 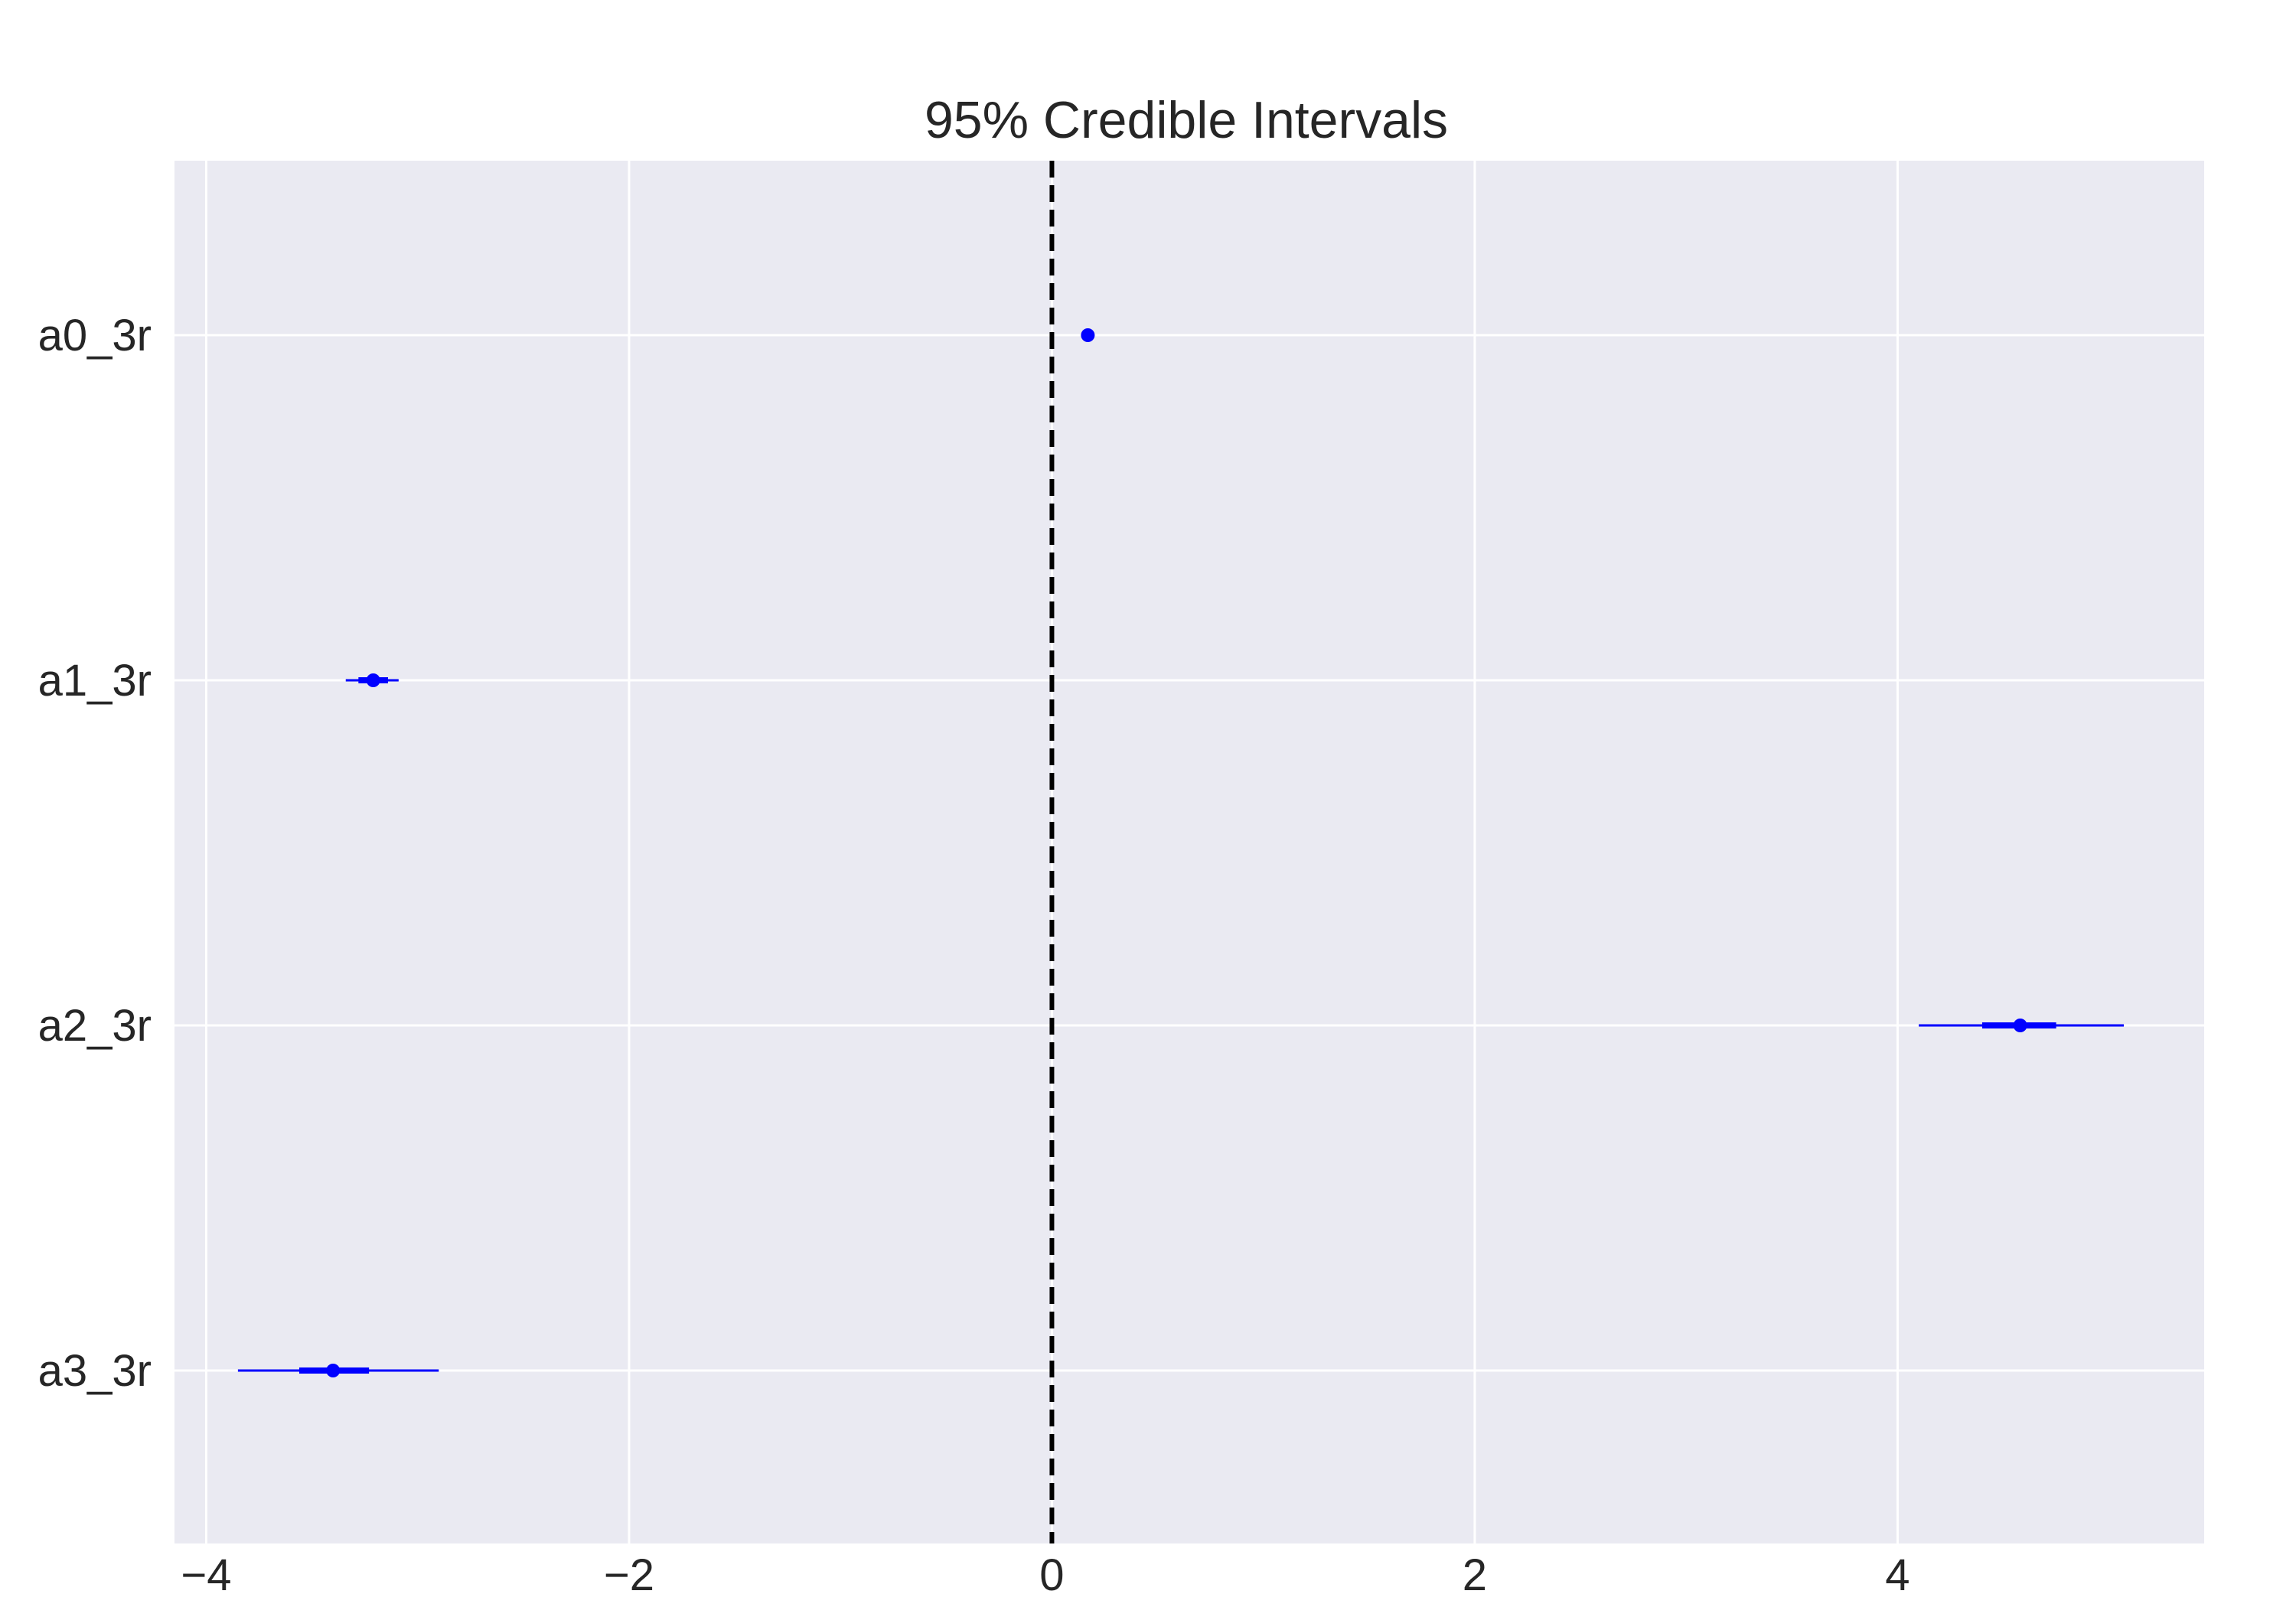 I want to click on x-tick-label: 2, so click(x=1475, y=1575).